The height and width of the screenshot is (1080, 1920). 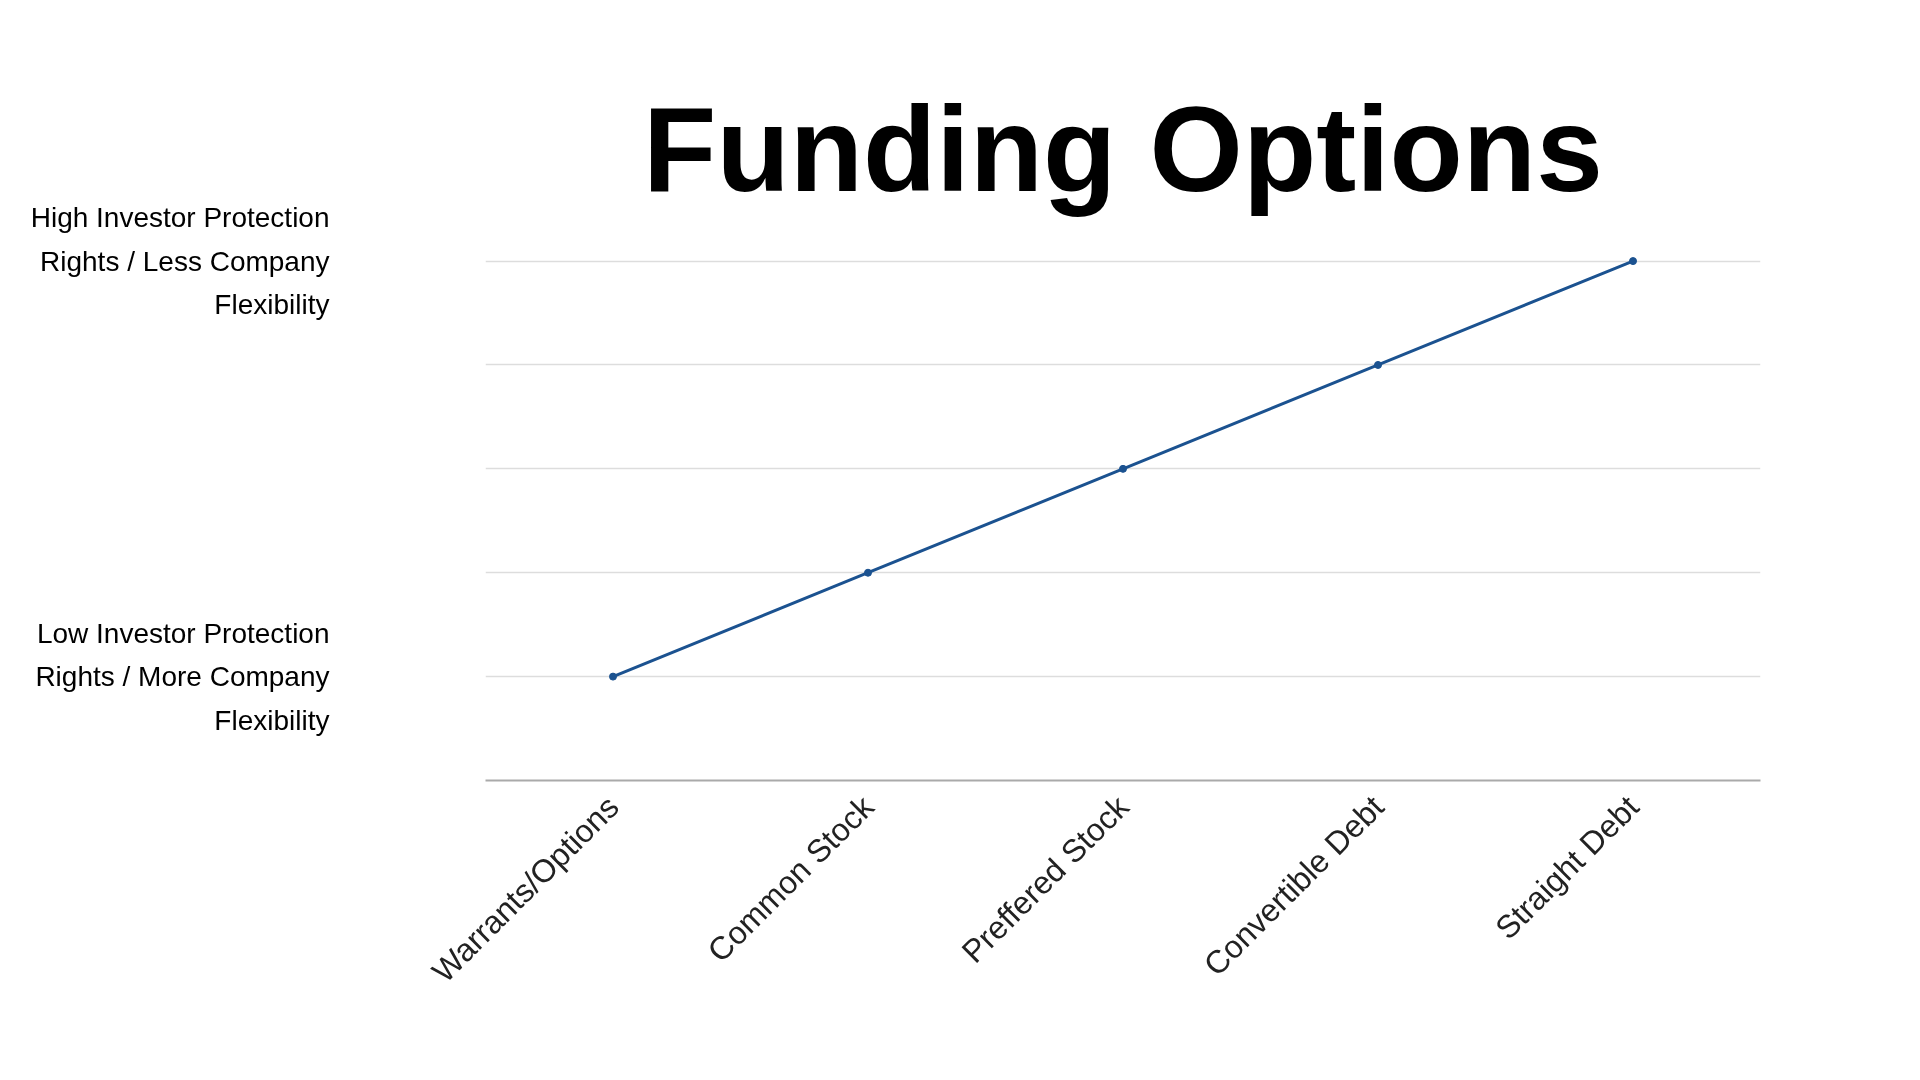 I want to click on text: Low Investor Protection Rights / More Company Flexibility, so click(x=182, y=676).